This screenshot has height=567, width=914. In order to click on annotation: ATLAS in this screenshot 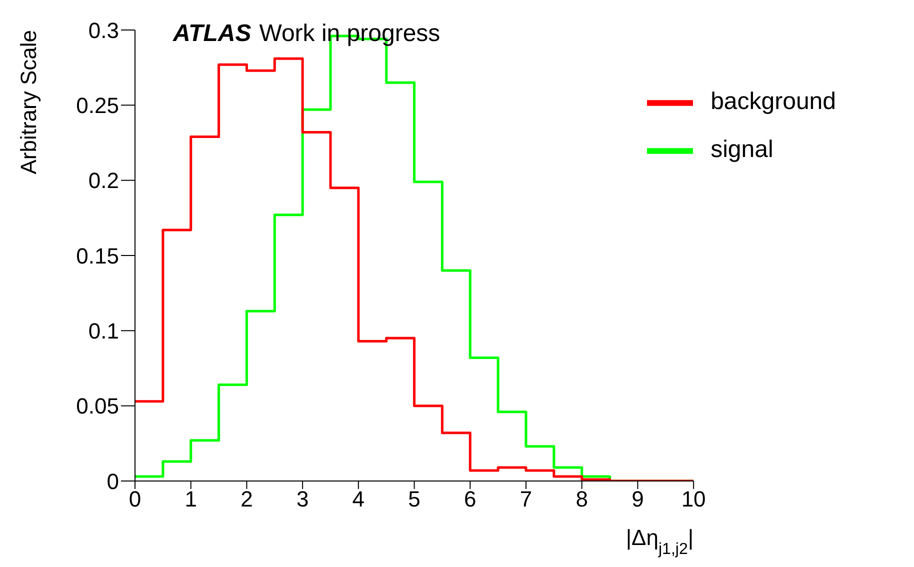, I will do `click(212, 33)`.